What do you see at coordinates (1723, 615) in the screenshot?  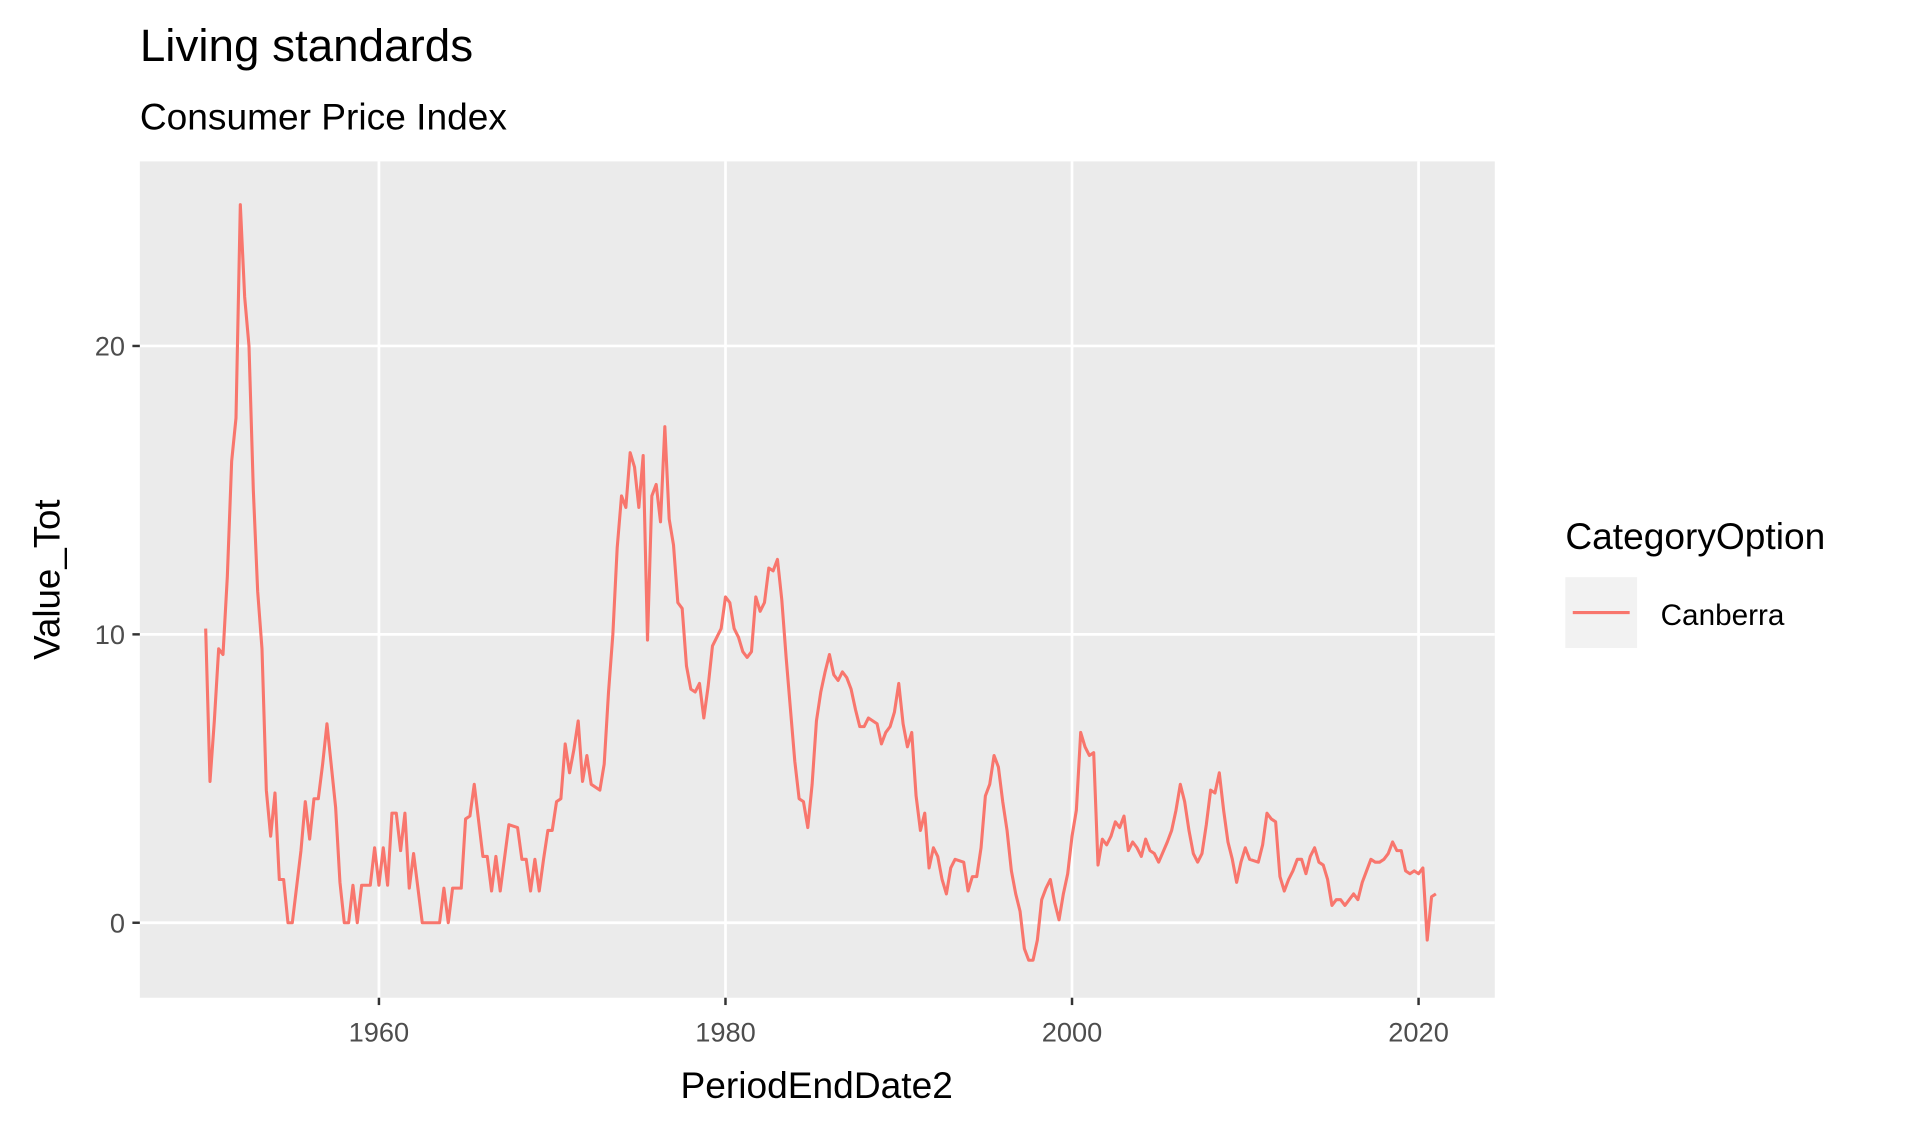 I see `legend-label: Canberra` at bounding box center [1723, 615].